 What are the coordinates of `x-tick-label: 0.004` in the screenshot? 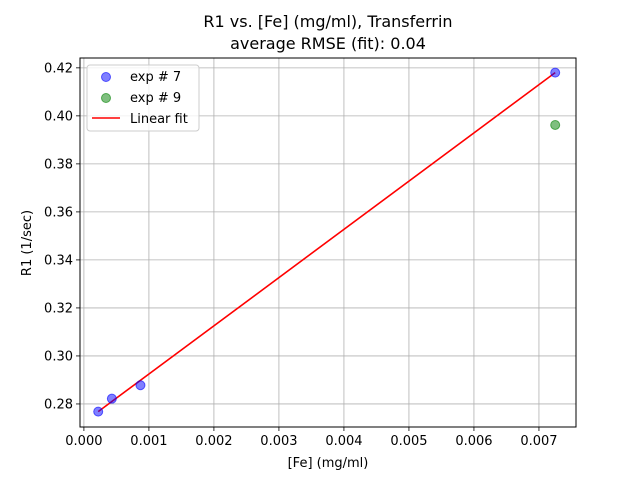 It's located at (343, 441).